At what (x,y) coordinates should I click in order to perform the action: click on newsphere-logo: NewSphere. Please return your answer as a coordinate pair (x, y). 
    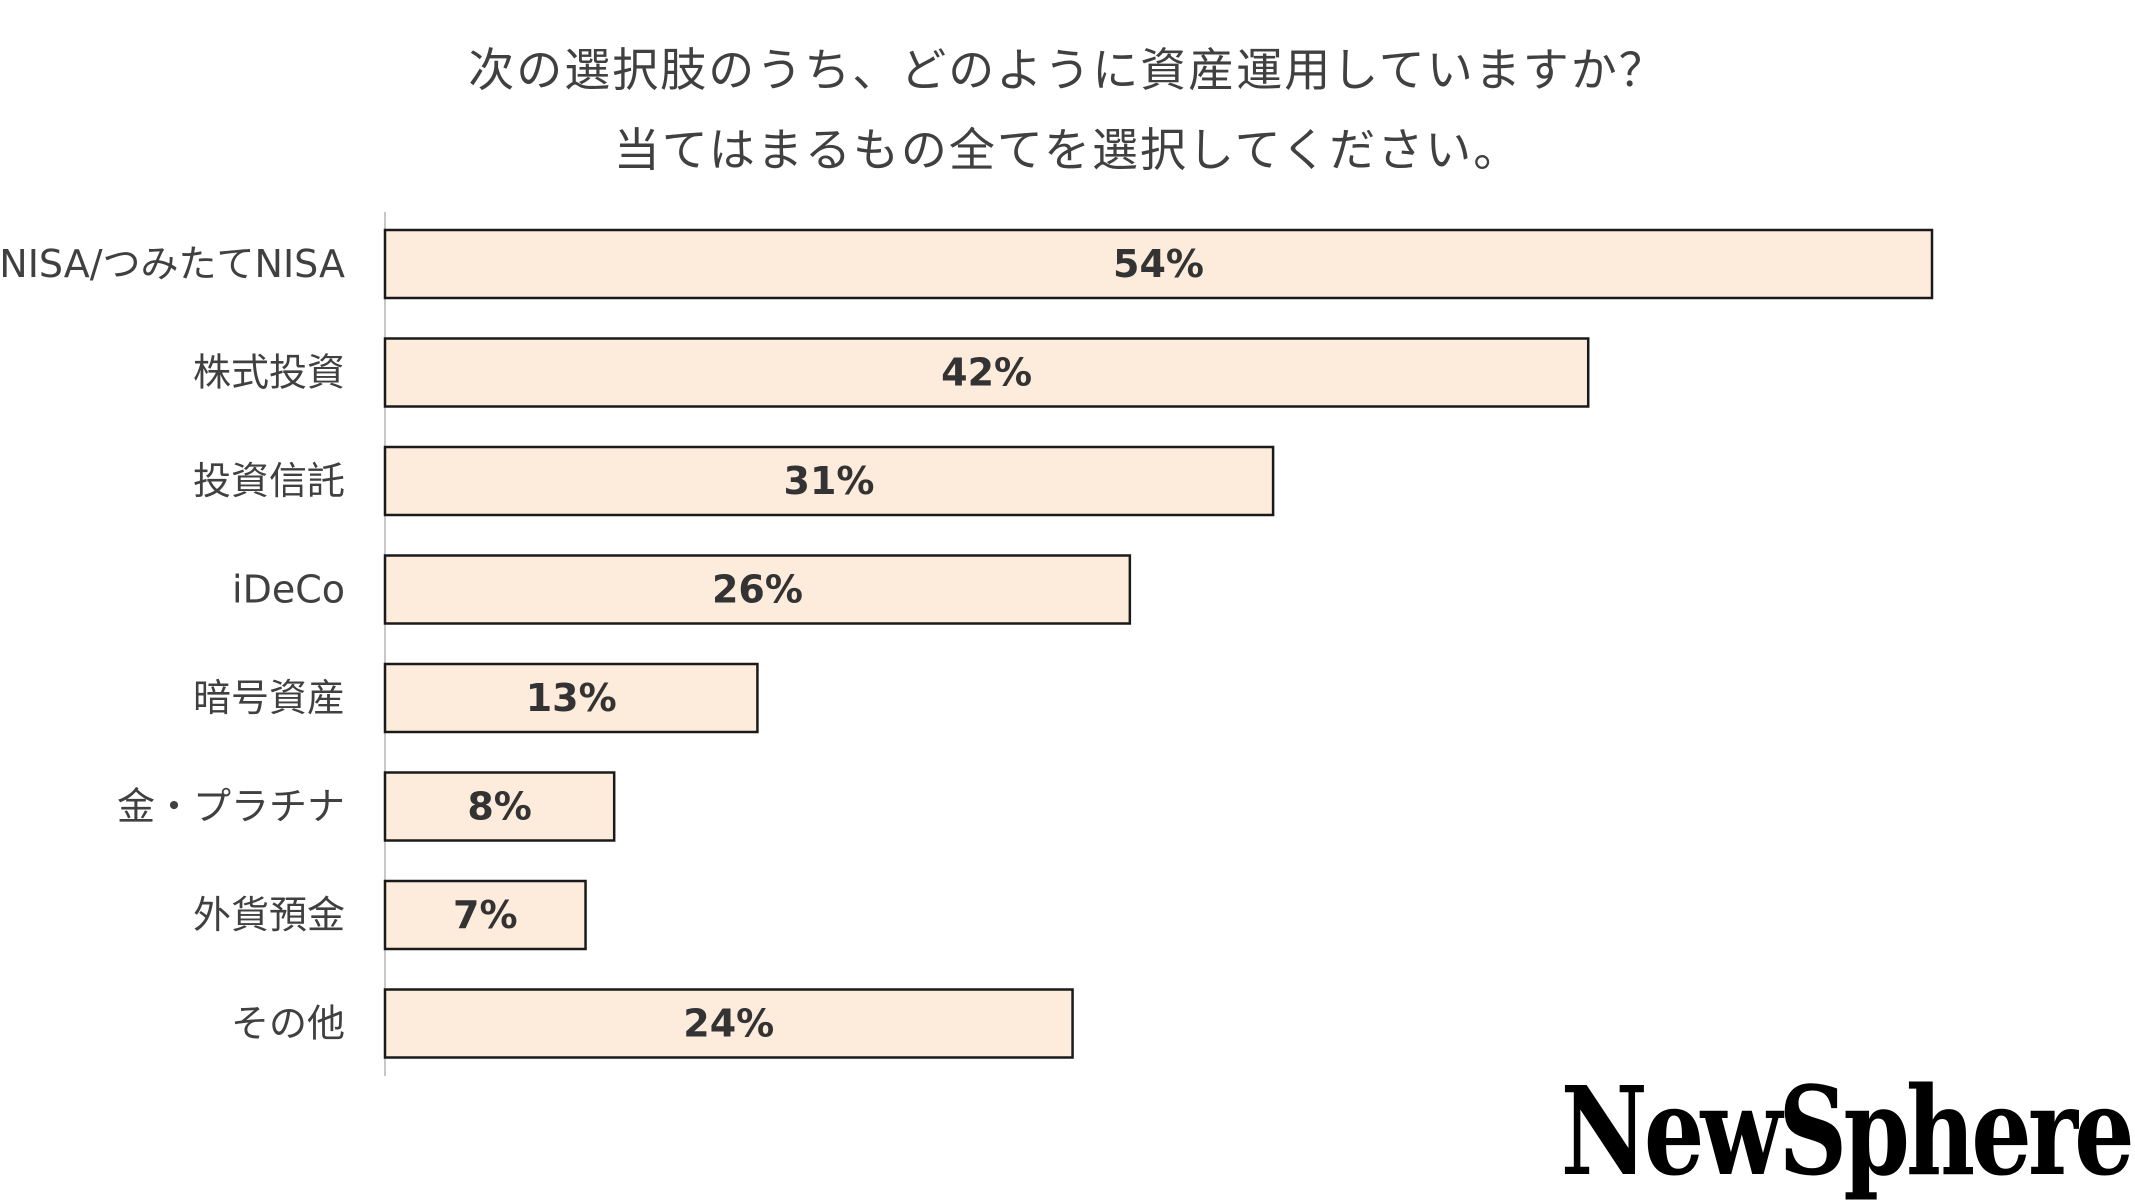
    Looking at the image, I should click on (1847, 1131).